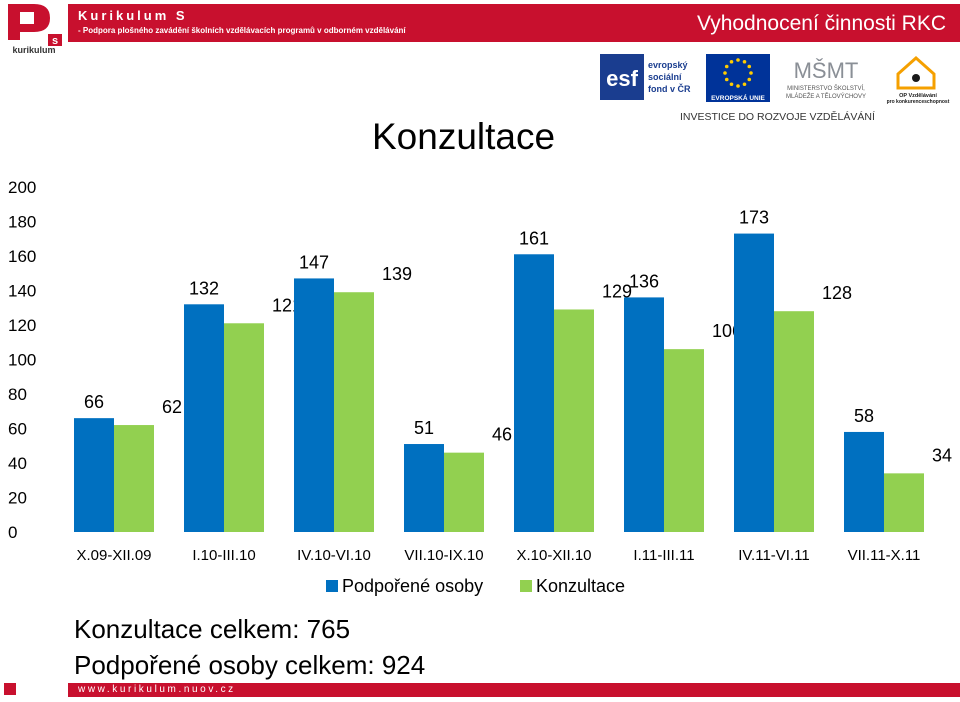  I want to click on y-tick-label: 40, so click(17, 463).